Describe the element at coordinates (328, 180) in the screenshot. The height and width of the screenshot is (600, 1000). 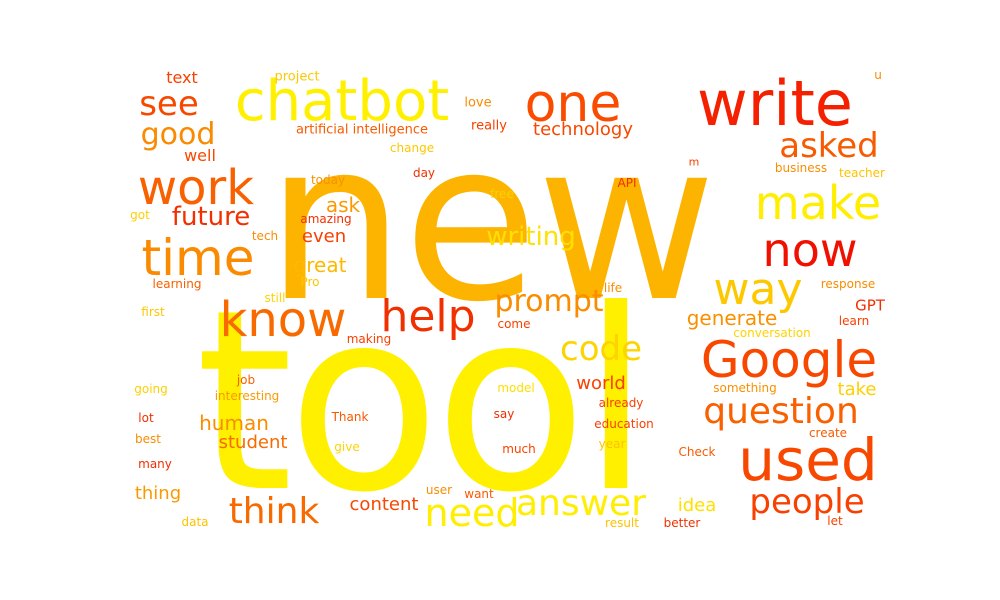
I see `word-today: today` at that location.